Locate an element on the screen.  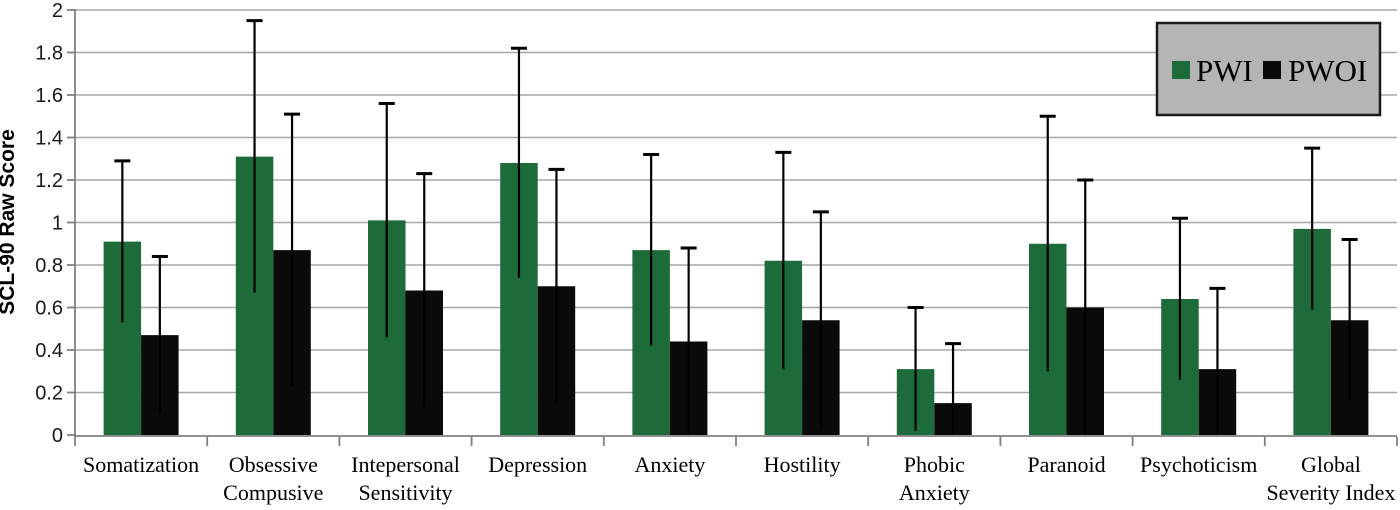
x-category-label-somatization: Somatization is located at coordinates (141, 464).